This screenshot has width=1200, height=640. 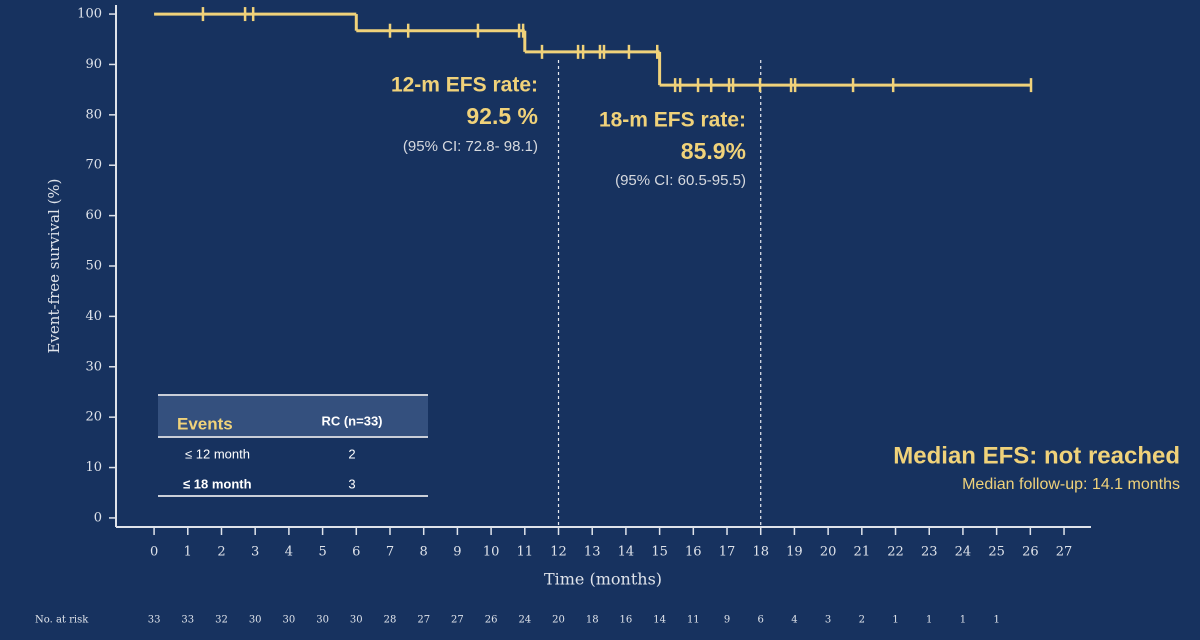 I want to click on x-tick-label: 6, so click(x=356, y=552).